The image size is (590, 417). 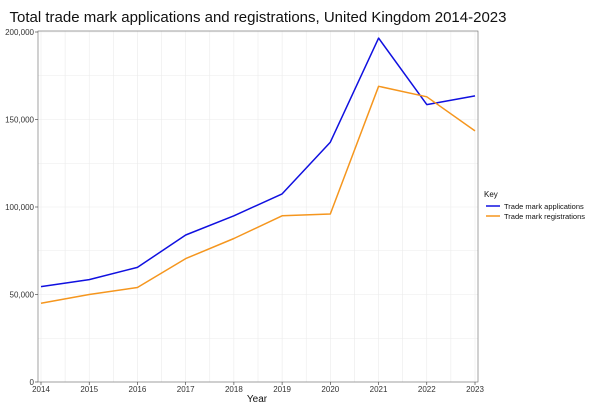 What do you see at coordinates (138, 389) in the screenshot?
I see `x-tick-label: 2016` at bounding box center [138, 389].